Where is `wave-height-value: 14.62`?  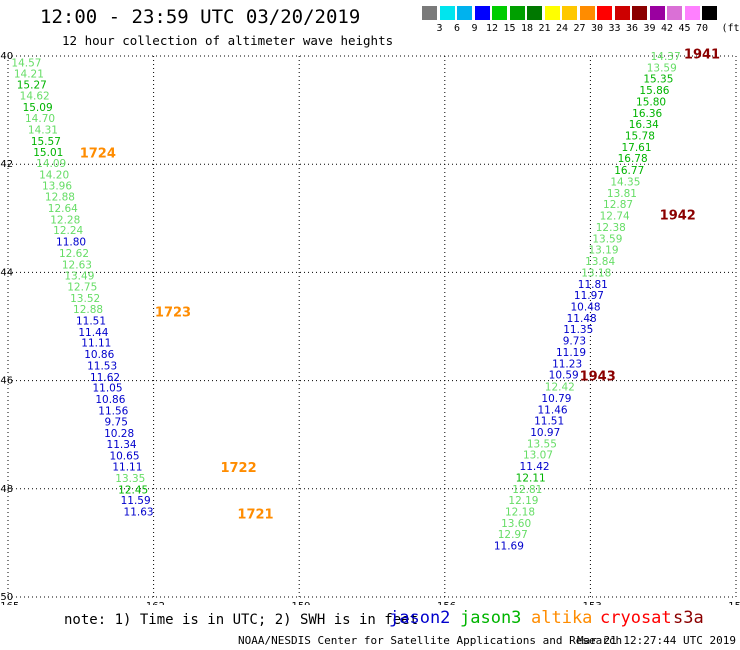
wave-height-value: 14.62 is located at coordinates (35, 96).